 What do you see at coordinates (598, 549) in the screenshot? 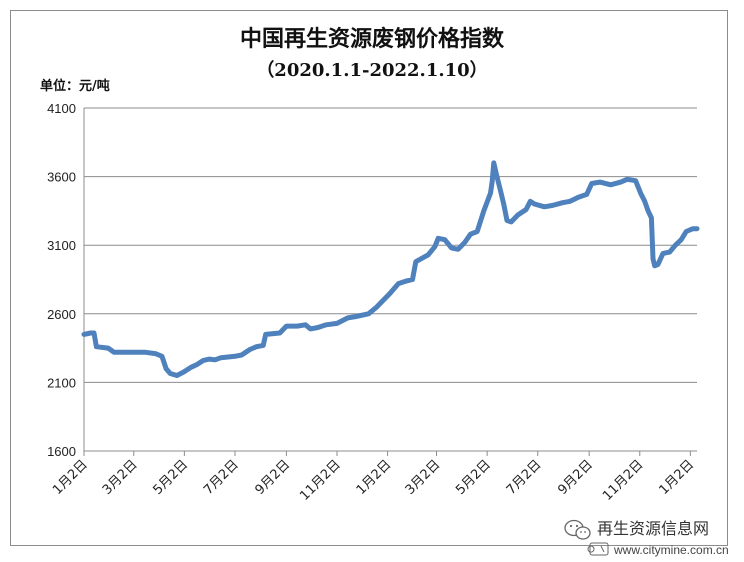
I see `site-logo-icon` at bounding box center [598, 549].